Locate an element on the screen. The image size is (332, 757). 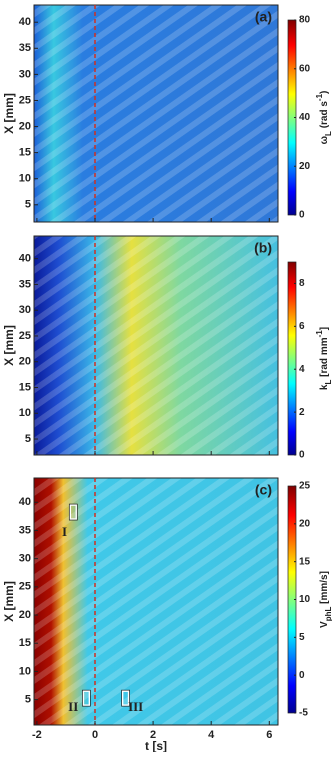
colorbar-tick-label: 60 is located at coordinates (305, 68).